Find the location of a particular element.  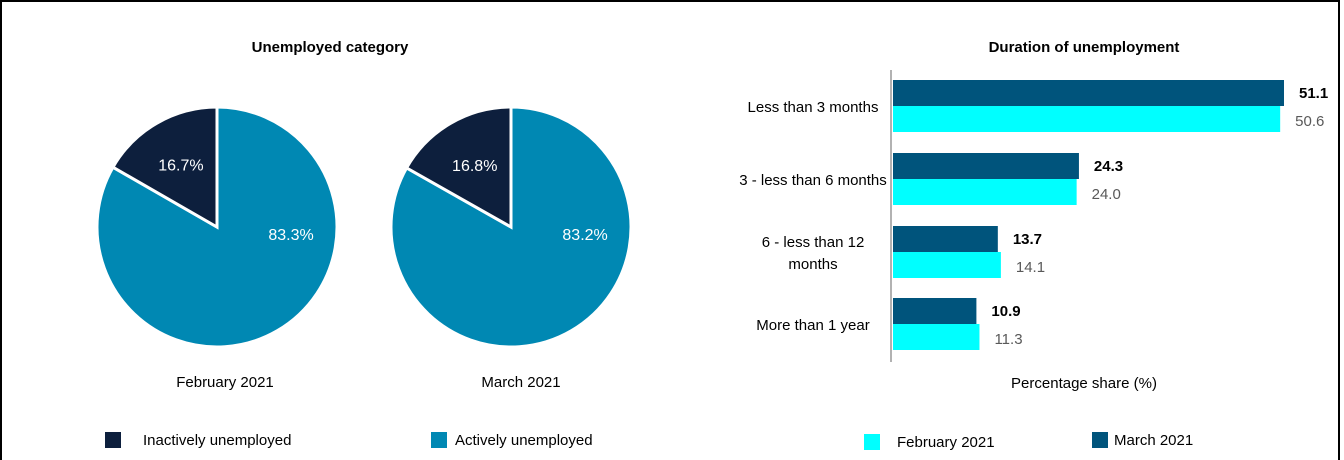

value-label-february-3-to-6-months: 24.0 is located at coordinates (1106, 194).